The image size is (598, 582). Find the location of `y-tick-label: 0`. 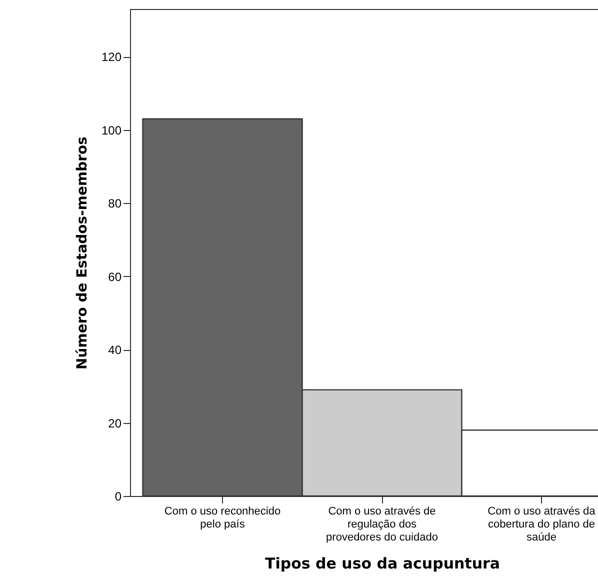

y-tick-label: 0 is located at coordinates (118, 497).